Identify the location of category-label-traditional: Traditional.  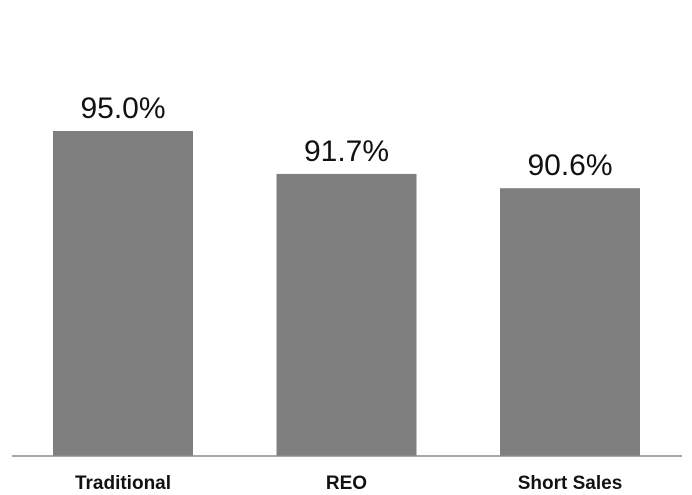
(123, 483).